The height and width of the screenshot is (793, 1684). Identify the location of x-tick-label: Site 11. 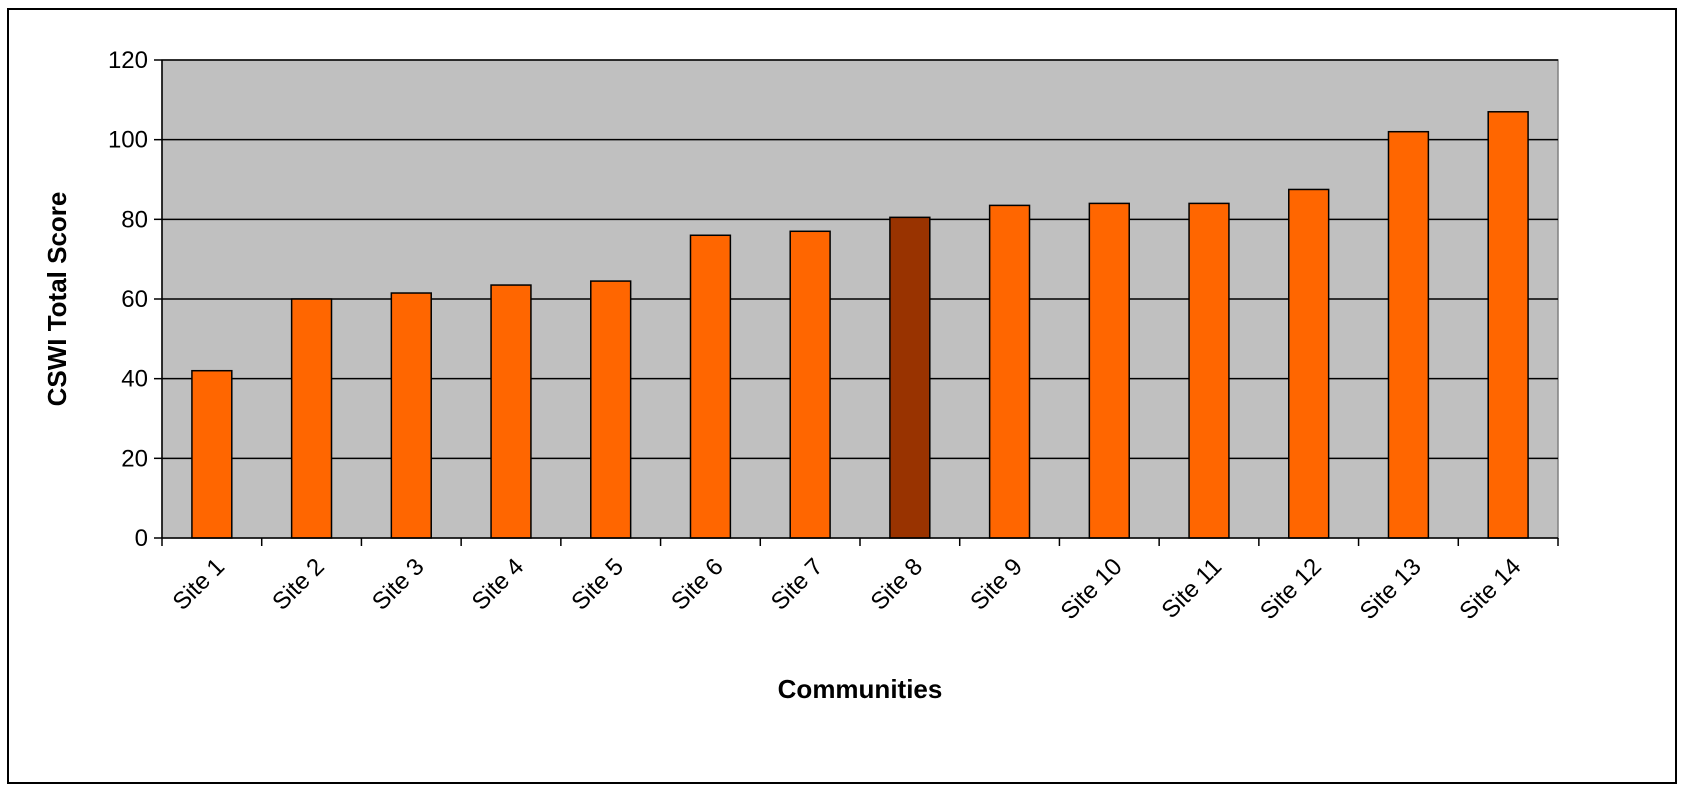
(1192, 588).